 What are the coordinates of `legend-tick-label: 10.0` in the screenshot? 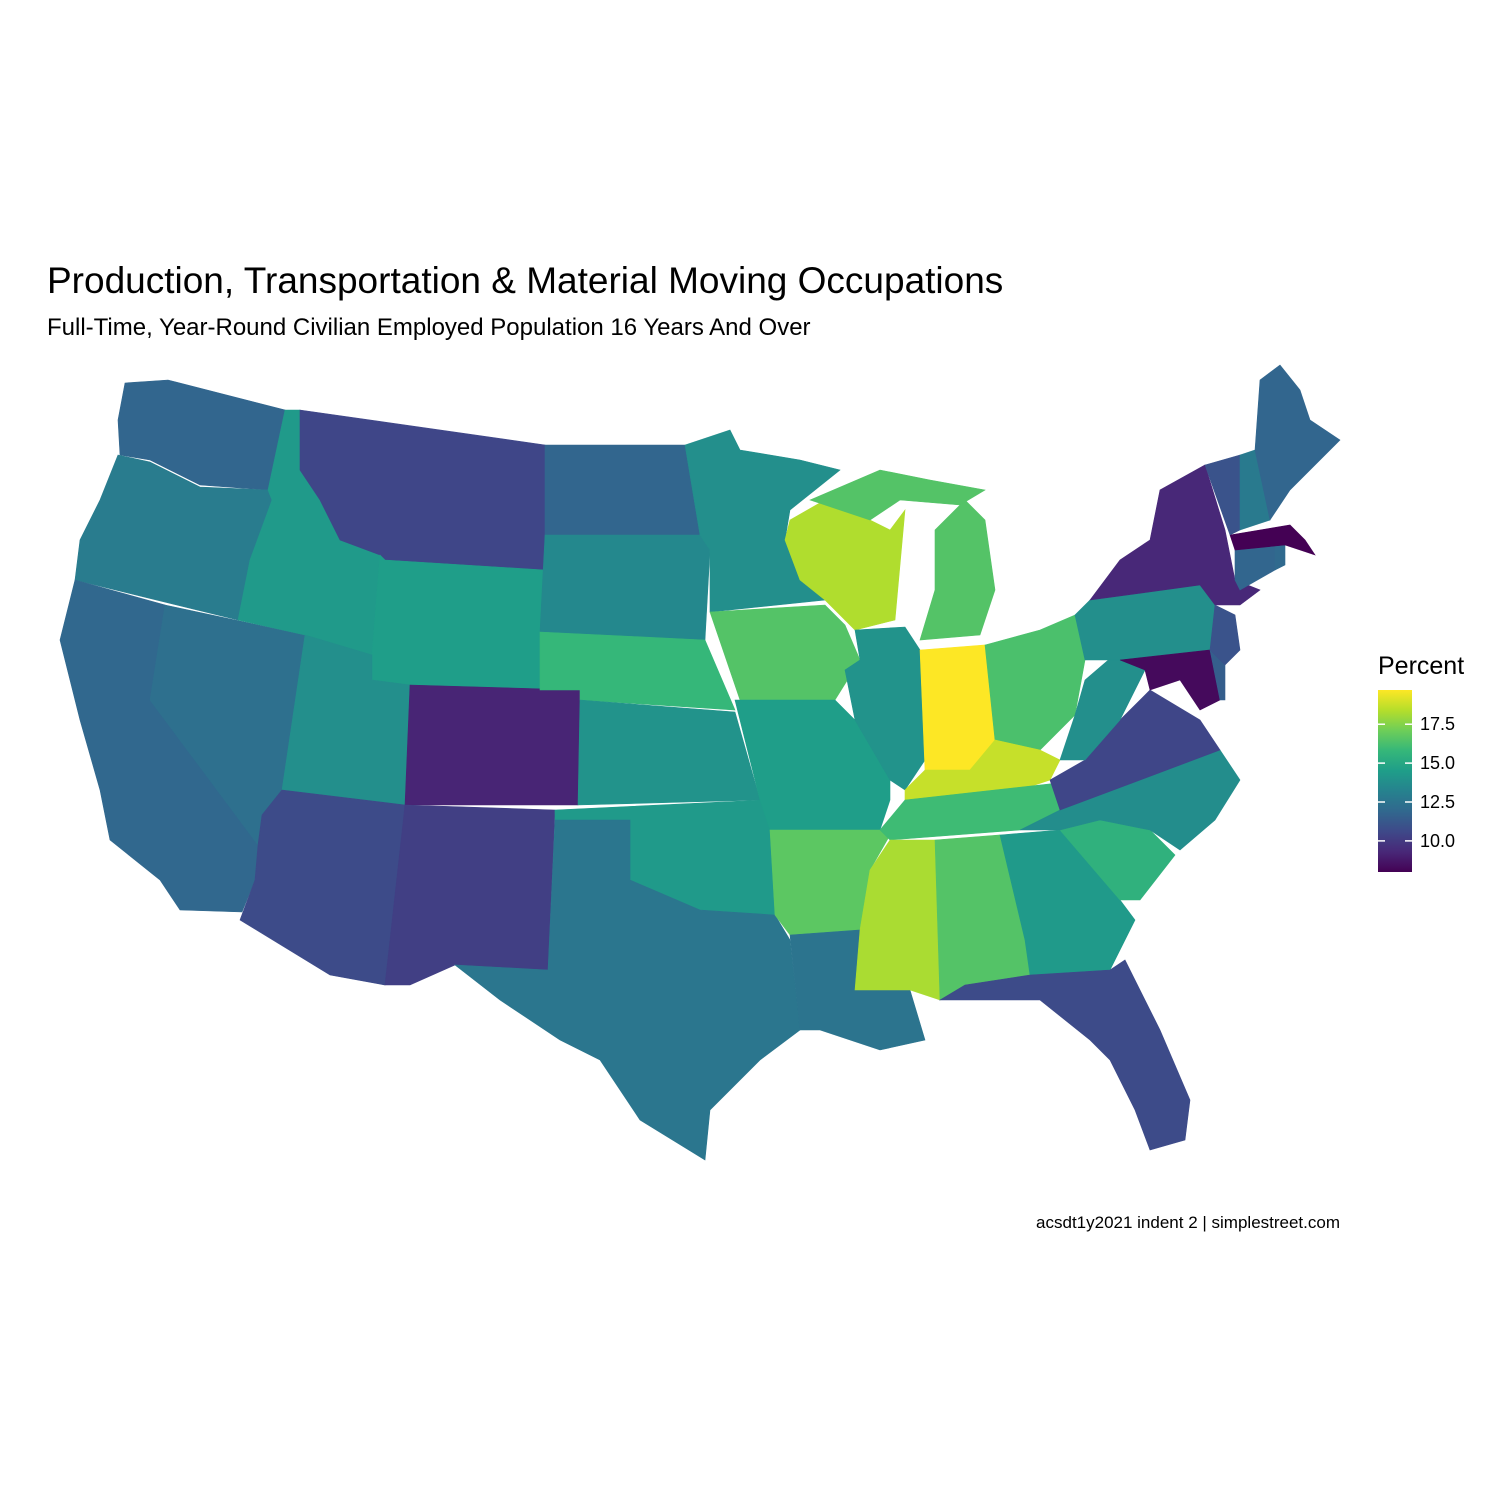 It's located at (1437, 841).